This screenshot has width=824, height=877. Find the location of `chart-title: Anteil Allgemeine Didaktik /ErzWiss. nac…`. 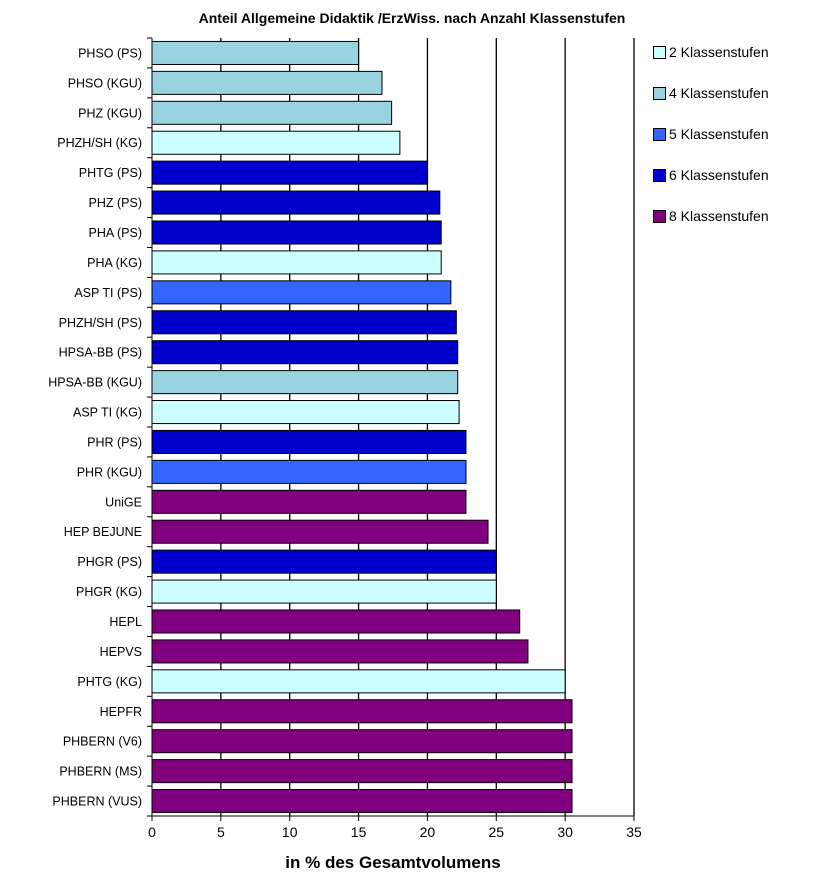

chart-title: Anteil Allgemeine Didaktik /ErzWiss. nac… is located at coordinates (412, 18).